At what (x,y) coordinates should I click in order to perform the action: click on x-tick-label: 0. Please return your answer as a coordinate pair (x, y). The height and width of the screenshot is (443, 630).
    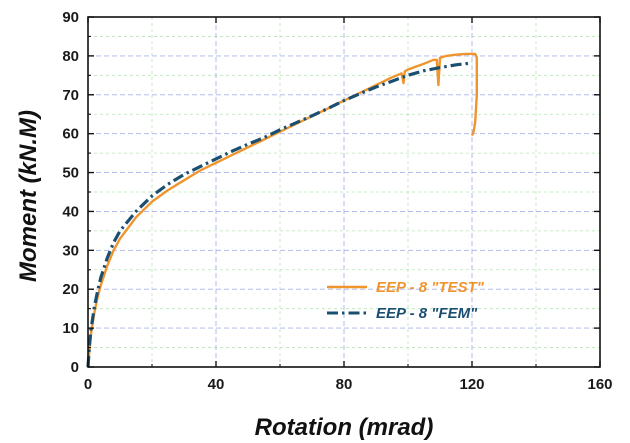
    Looking at the image, I should click on (88, 384).